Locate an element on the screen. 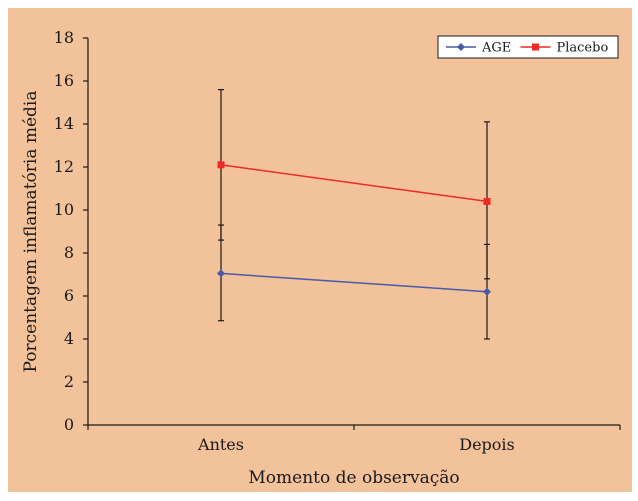 This screenshot has width=638, height=501. legend-marker-age is located at coordinates (461, 47).